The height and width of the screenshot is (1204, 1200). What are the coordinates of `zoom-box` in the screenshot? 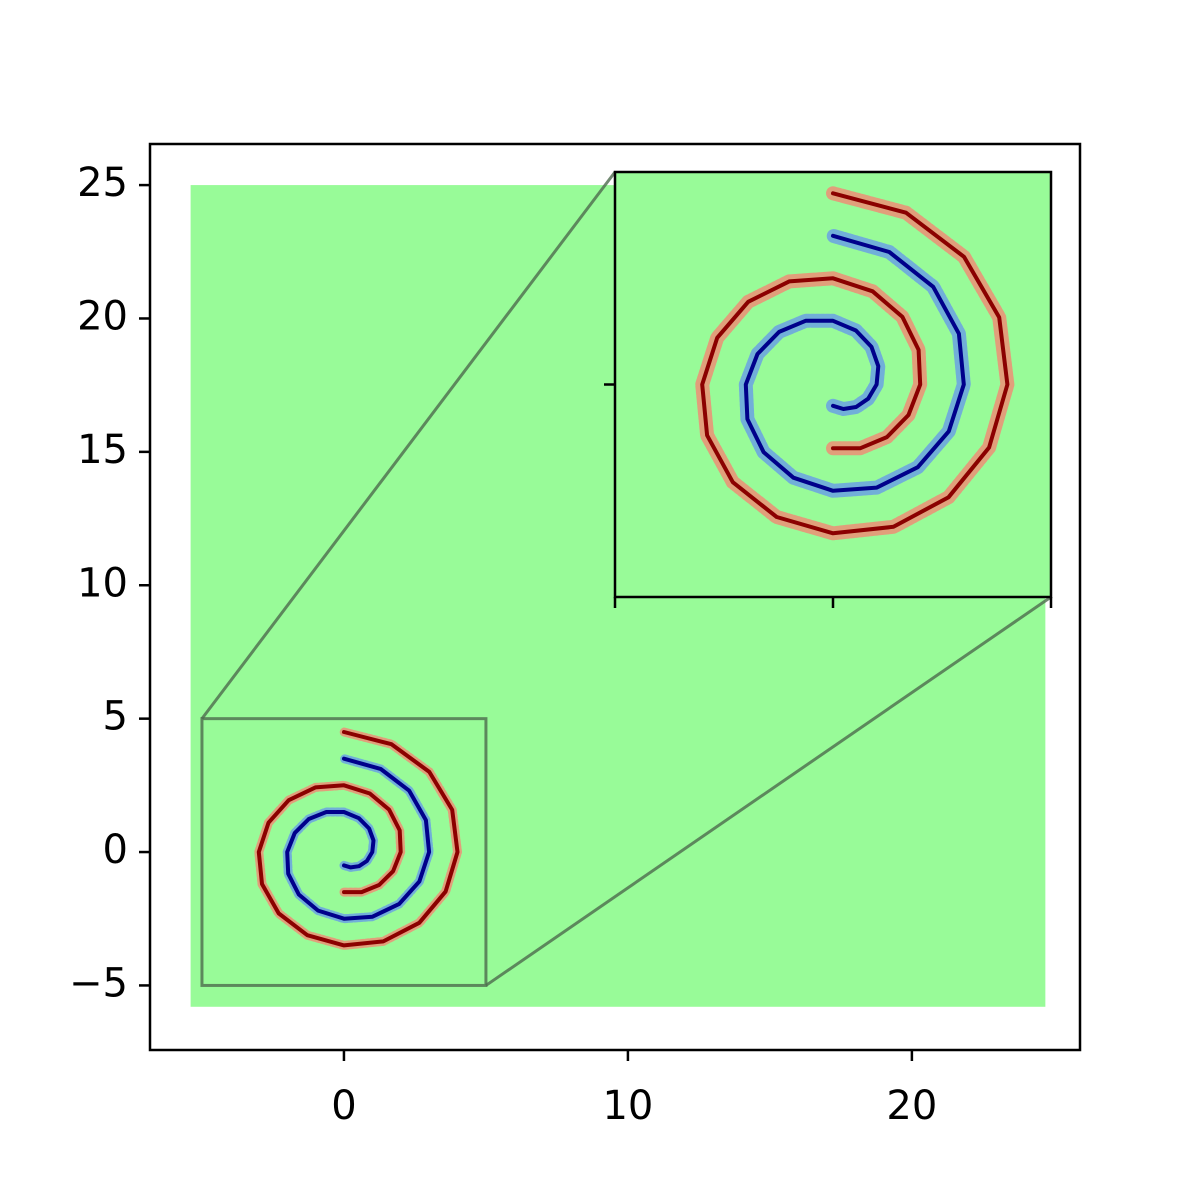 It's located at (344, 852).